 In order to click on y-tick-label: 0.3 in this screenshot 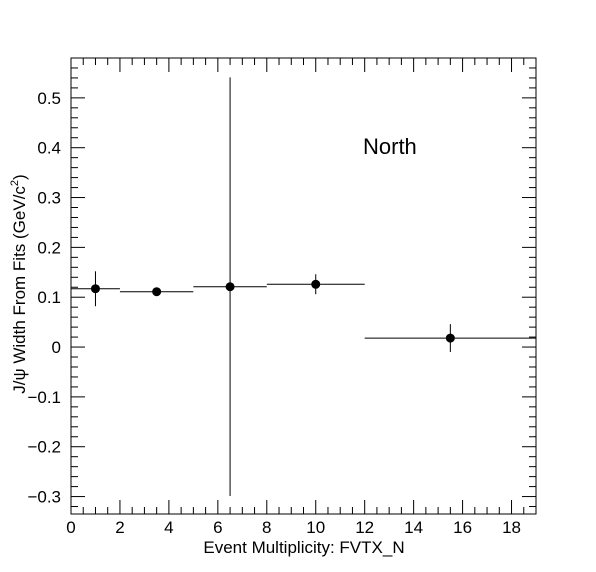, I will do `click(49, 198)`.